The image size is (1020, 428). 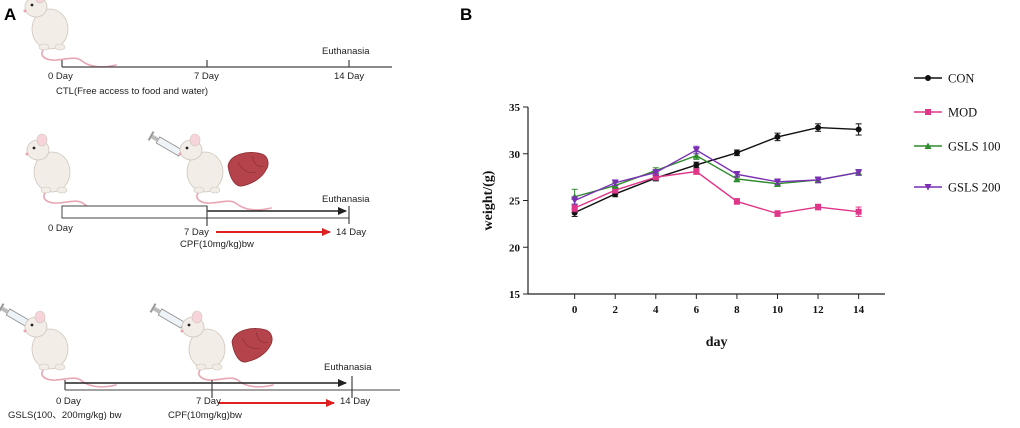 I want to click on series-line-mod, so click(x=716, y=192).